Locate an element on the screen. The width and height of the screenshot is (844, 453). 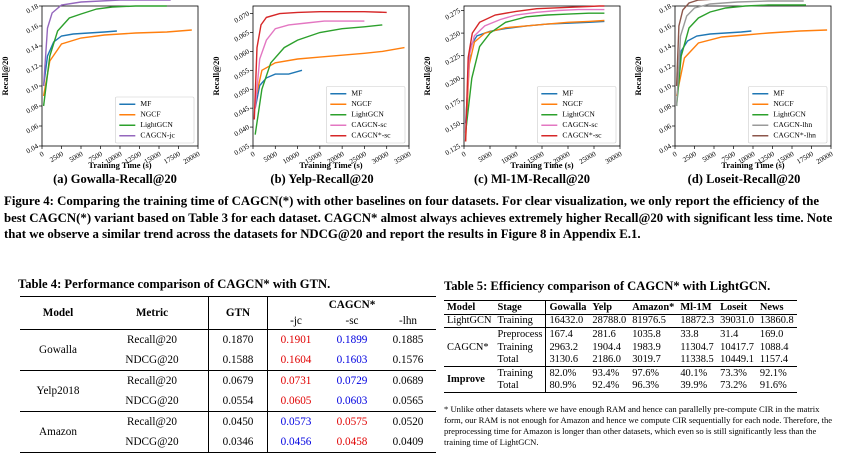
value-cell: 1904.4 is located at coordinates (606, 347).